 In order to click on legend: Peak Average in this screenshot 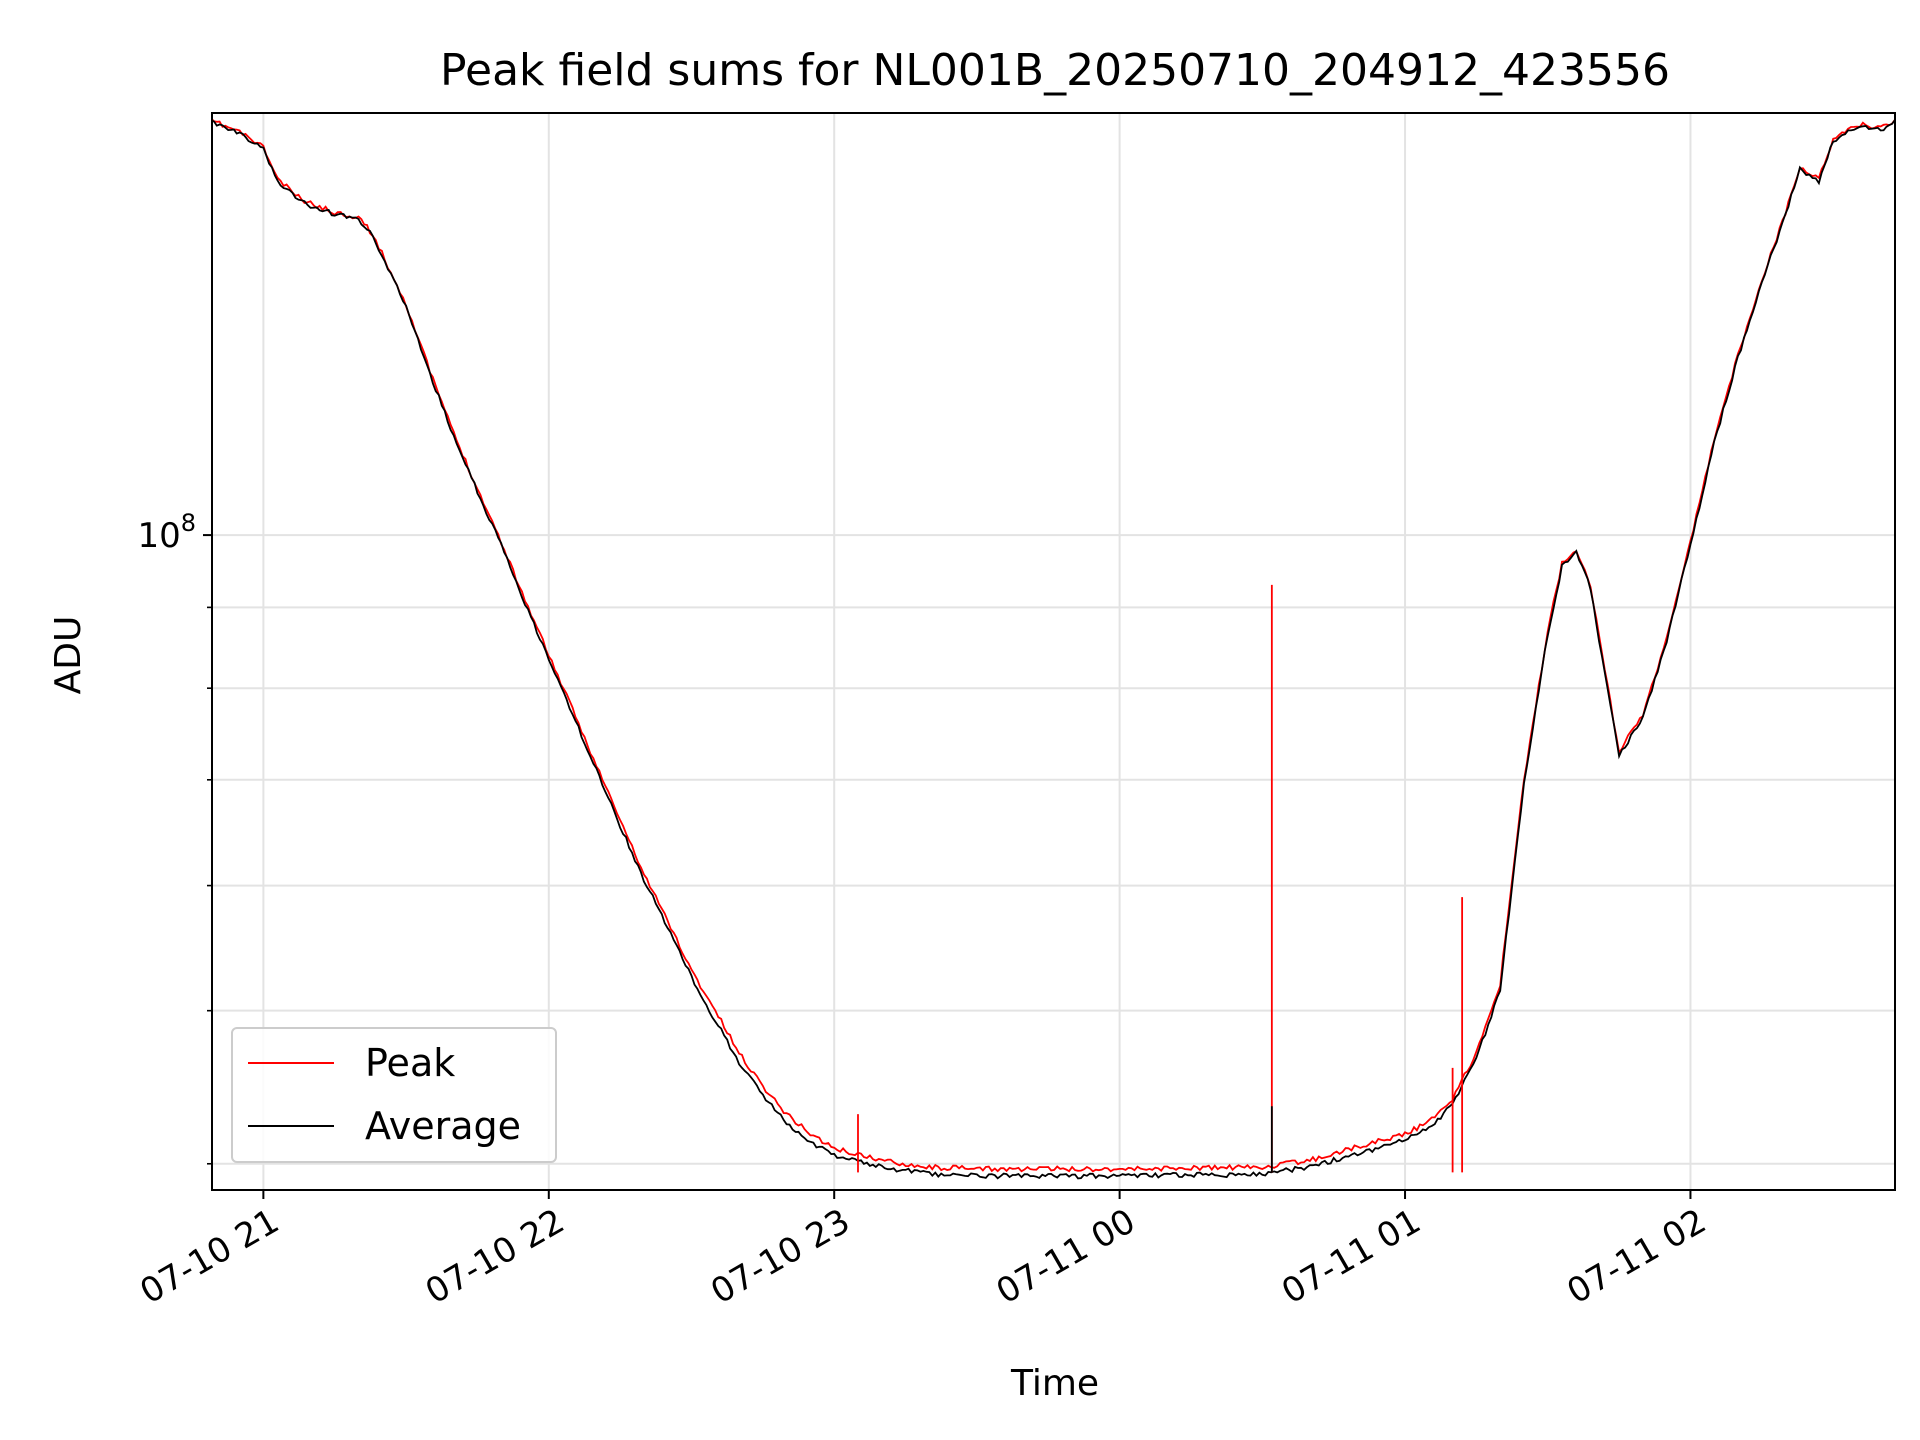, I will do `click(394, 1095)`.